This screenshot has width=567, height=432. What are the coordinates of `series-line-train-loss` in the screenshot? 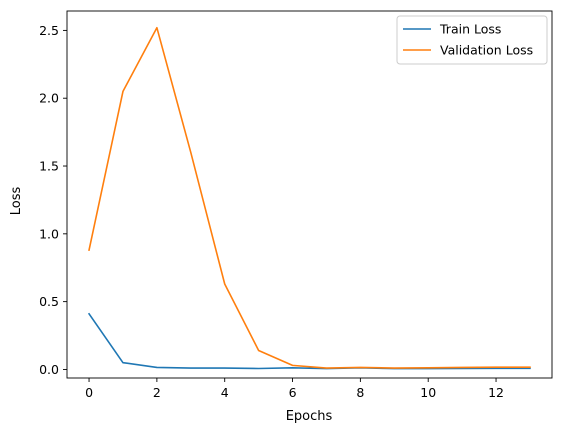 It's located at (309, 341).